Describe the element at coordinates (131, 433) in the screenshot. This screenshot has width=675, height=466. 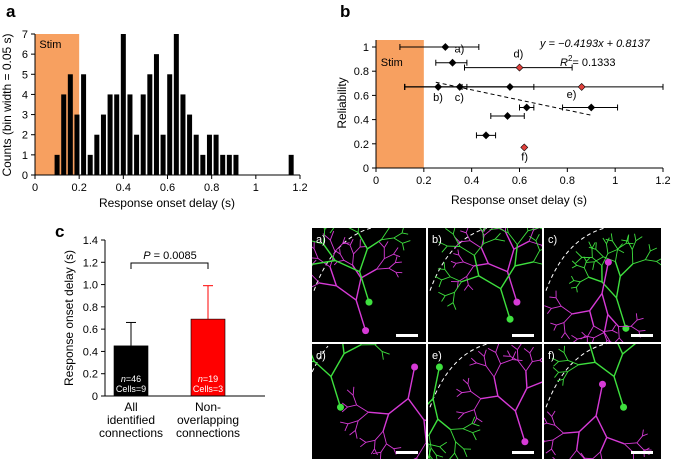
I see `category-label: connections` at that location.